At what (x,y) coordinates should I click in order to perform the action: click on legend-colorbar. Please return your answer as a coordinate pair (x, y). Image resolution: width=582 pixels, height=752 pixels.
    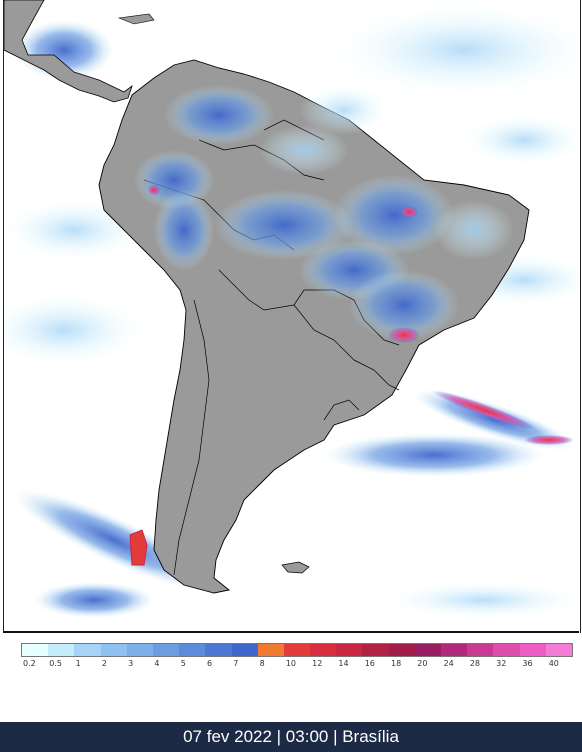
    Looking at the image, I should click on (297, 650).